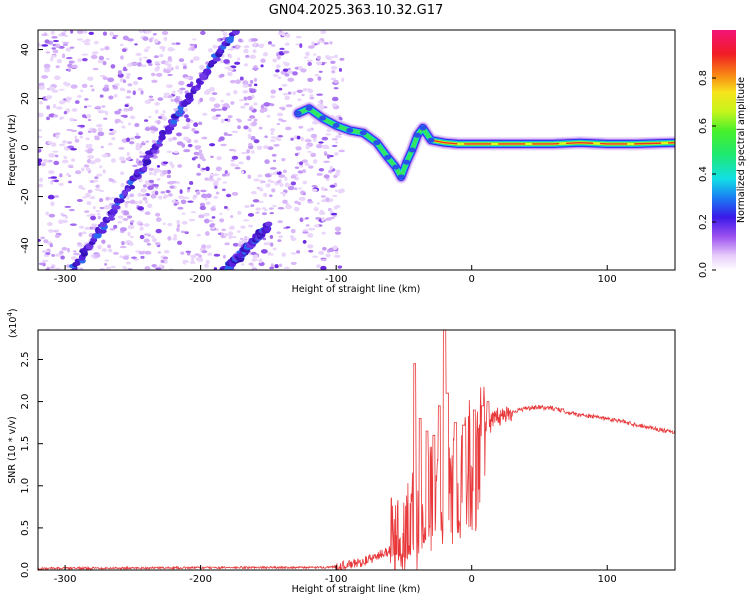 The image size is (750, 600). I want to click on spectrogram-y-ticks: -40 -20 0 20 40, so click(31, 148).